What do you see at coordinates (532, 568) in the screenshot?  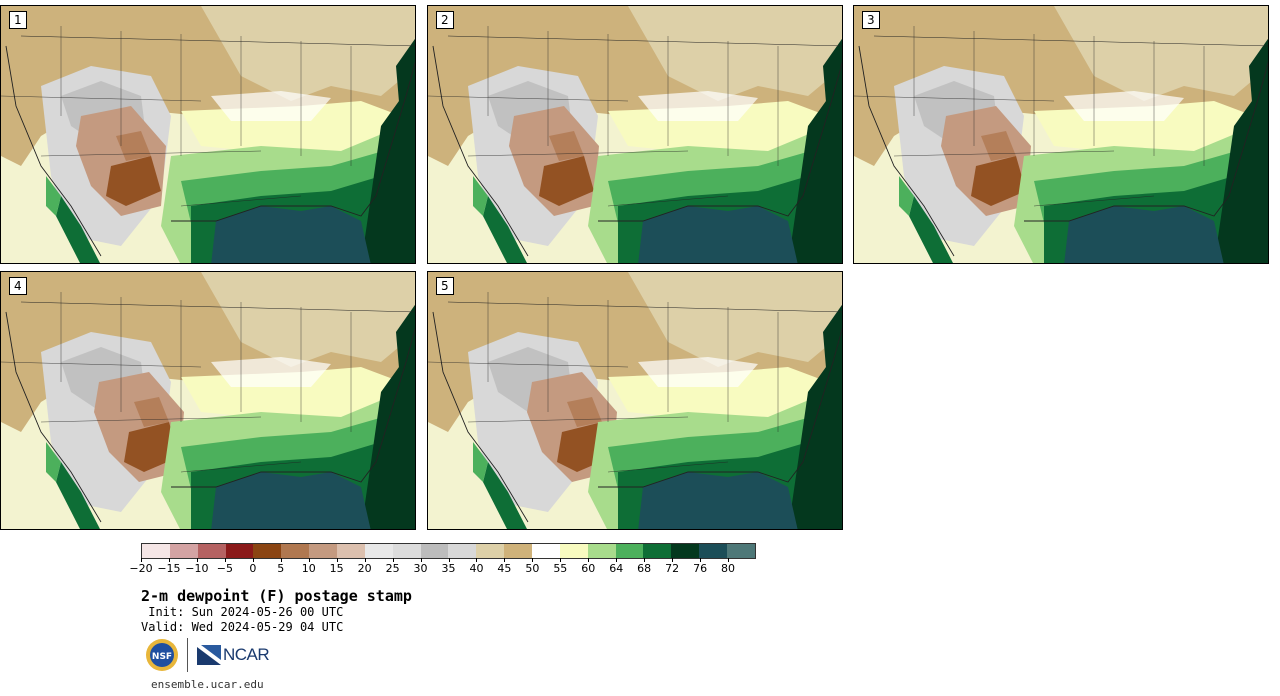 I see `colorbar-tick-label: 50` at bounding box center [532, 568].